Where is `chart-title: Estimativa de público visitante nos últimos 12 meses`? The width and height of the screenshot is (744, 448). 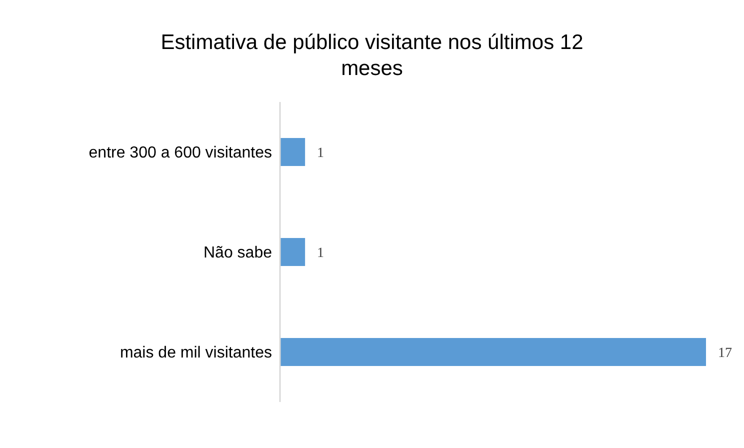 chart-title: Estimativa de público visitante nos últimos 12 meses is located at coordinates (372, 56).